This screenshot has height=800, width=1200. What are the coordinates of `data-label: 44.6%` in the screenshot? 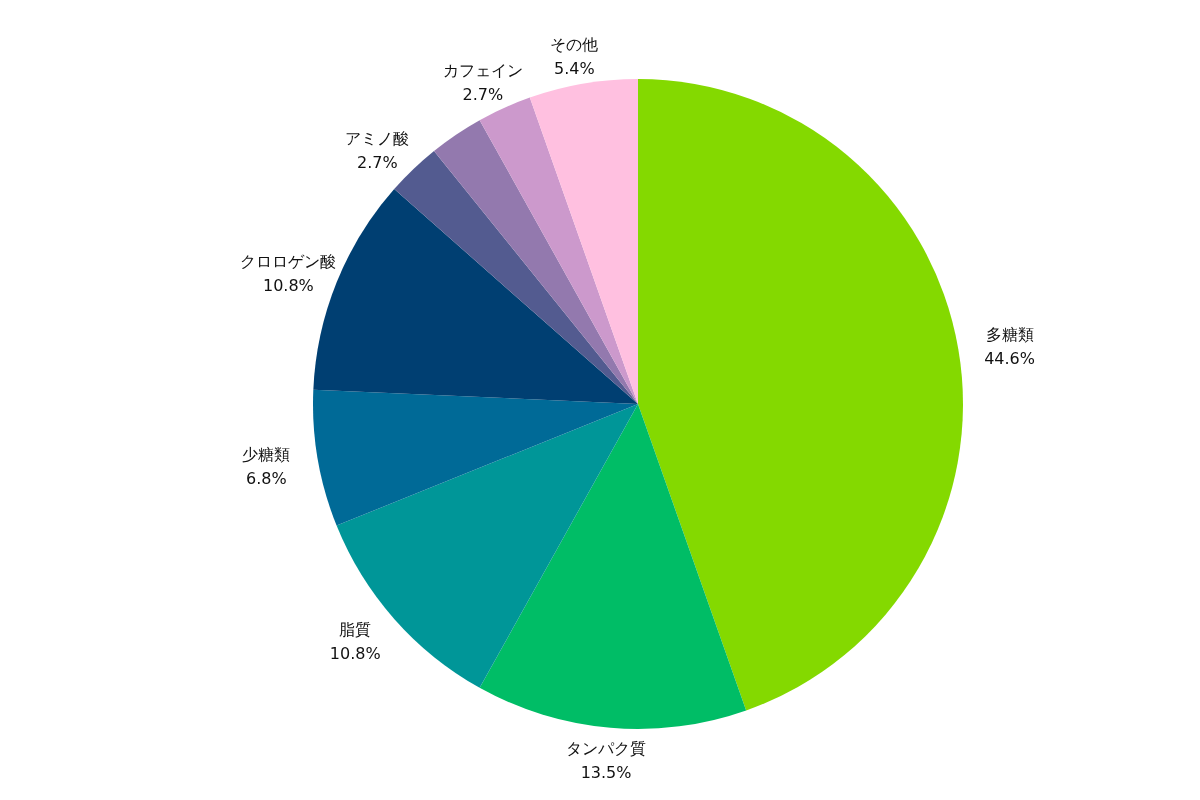 It's located at (1009, 359).